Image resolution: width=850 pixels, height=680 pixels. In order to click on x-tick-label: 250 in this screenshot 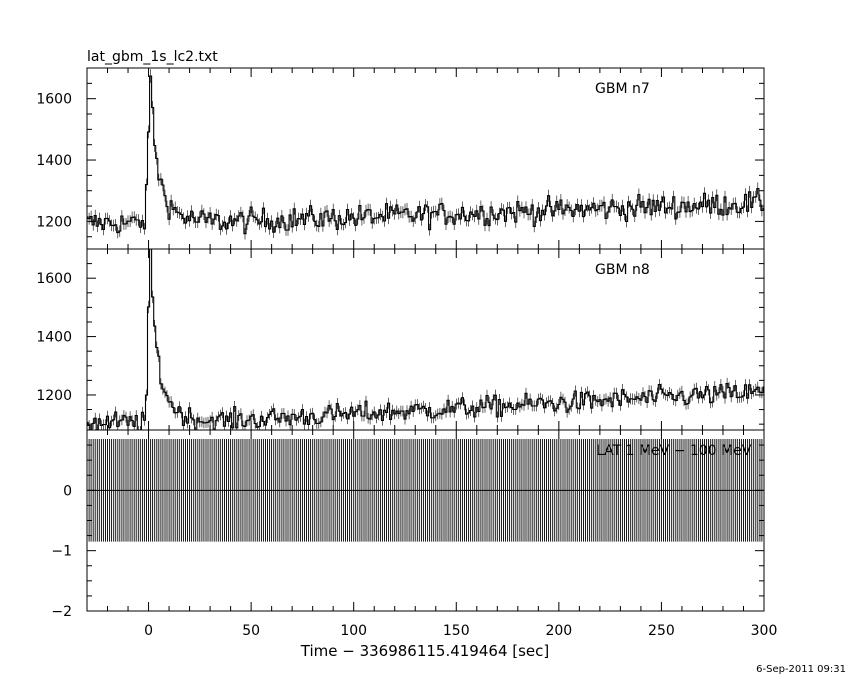, I will do `click(661, 631)`.